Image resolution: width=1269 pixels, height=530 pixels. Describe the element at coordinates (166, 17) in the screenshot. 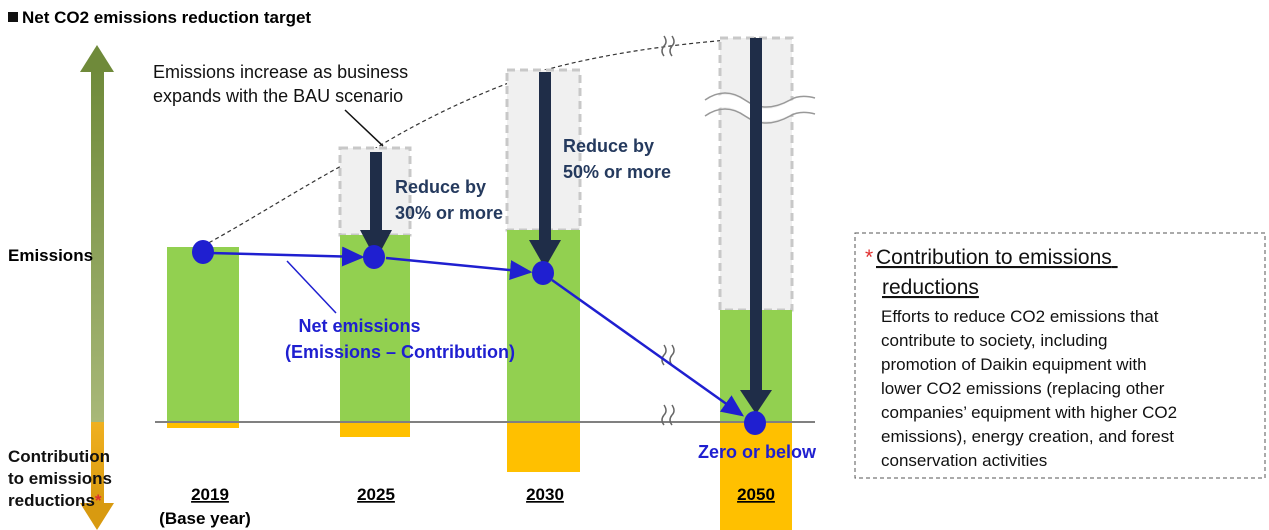

I see `title: Net CO2 emissions reduction target` at that location.